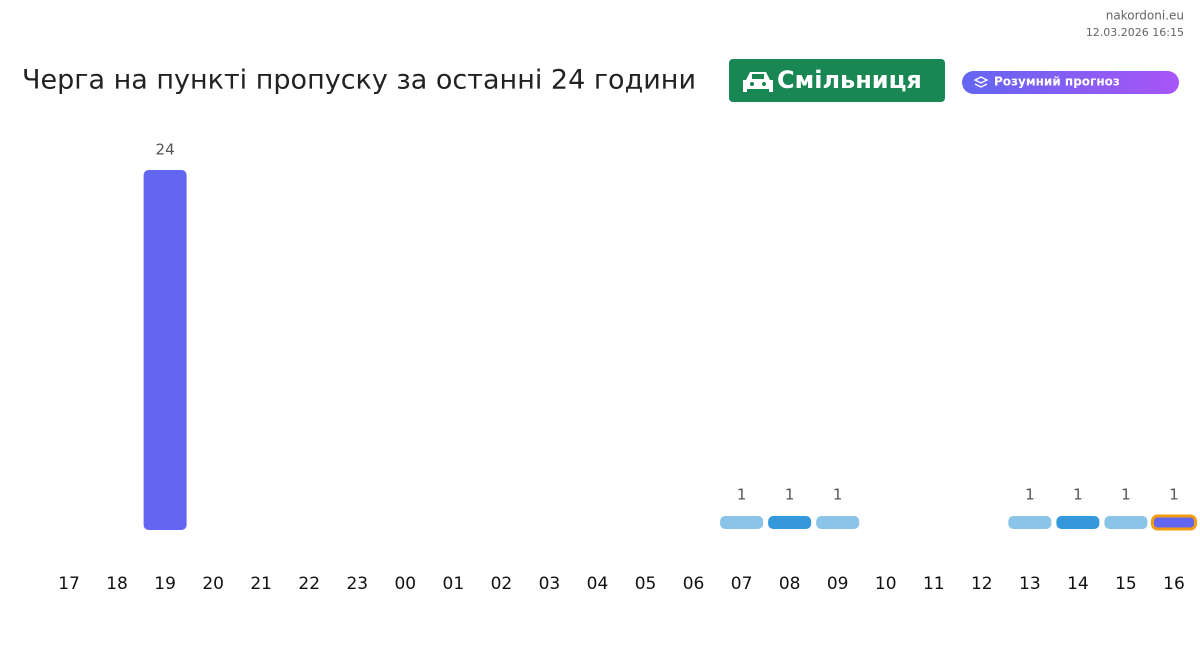  I want to click on x-tick-label: 22, so click(309, 584).